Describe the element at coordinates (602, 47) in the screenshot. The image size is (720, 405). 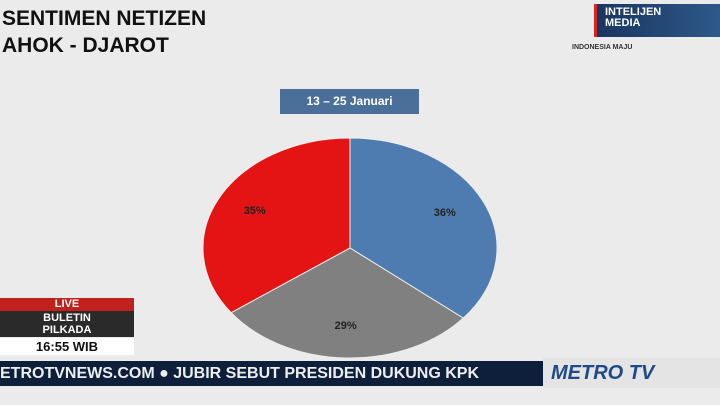
I see `sponsor-sub: INDONESIA MAJU` at that location.